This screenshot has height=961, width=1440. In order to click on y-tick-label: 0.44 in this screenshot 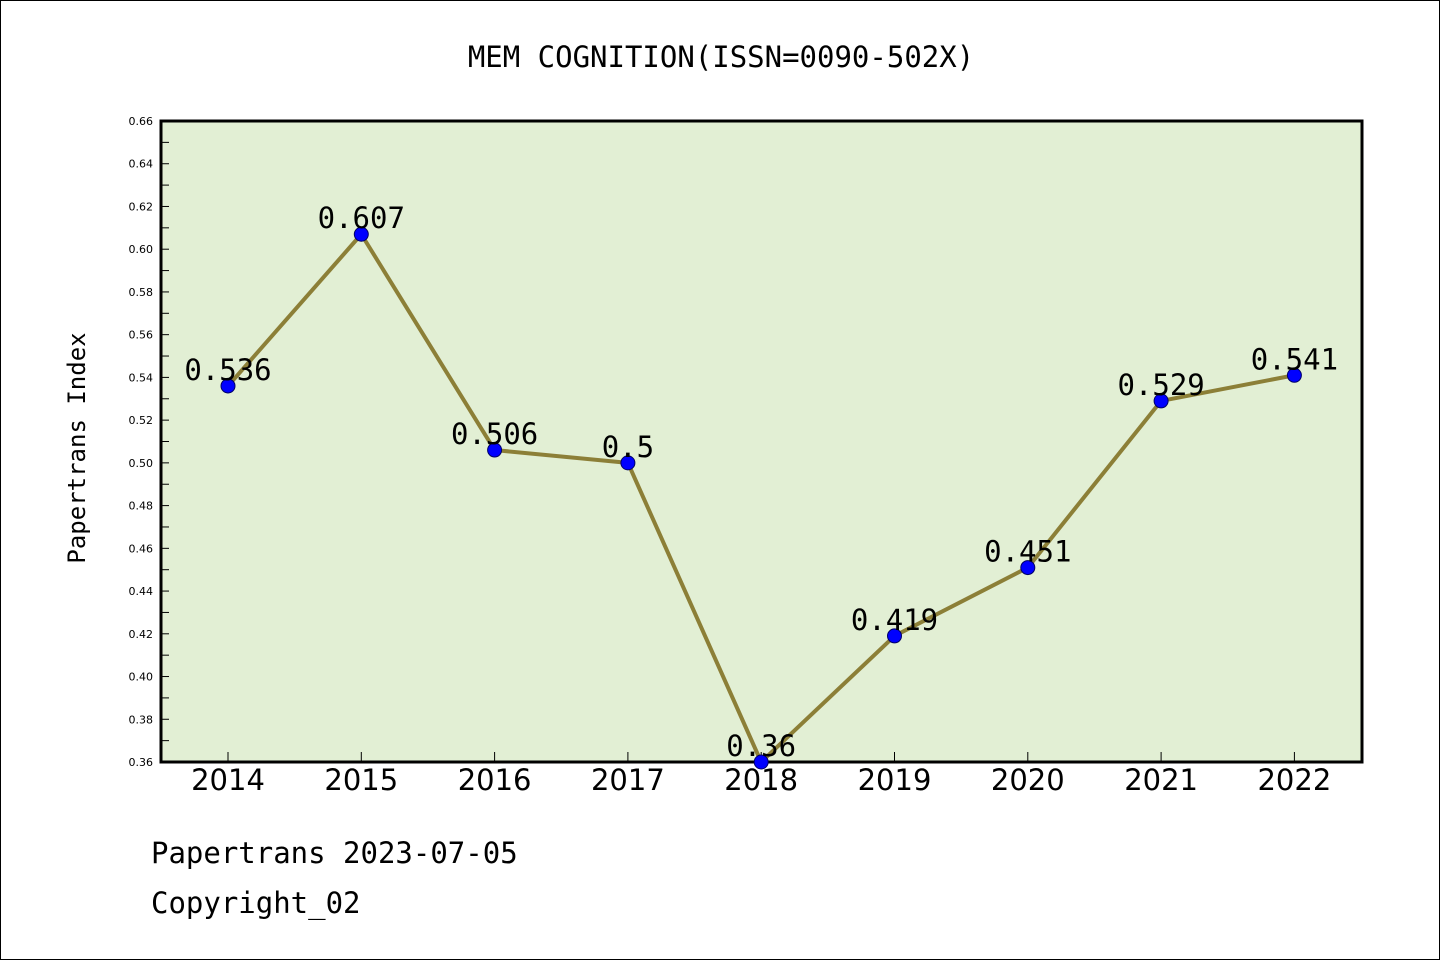, I will do `click(141, 591)`.